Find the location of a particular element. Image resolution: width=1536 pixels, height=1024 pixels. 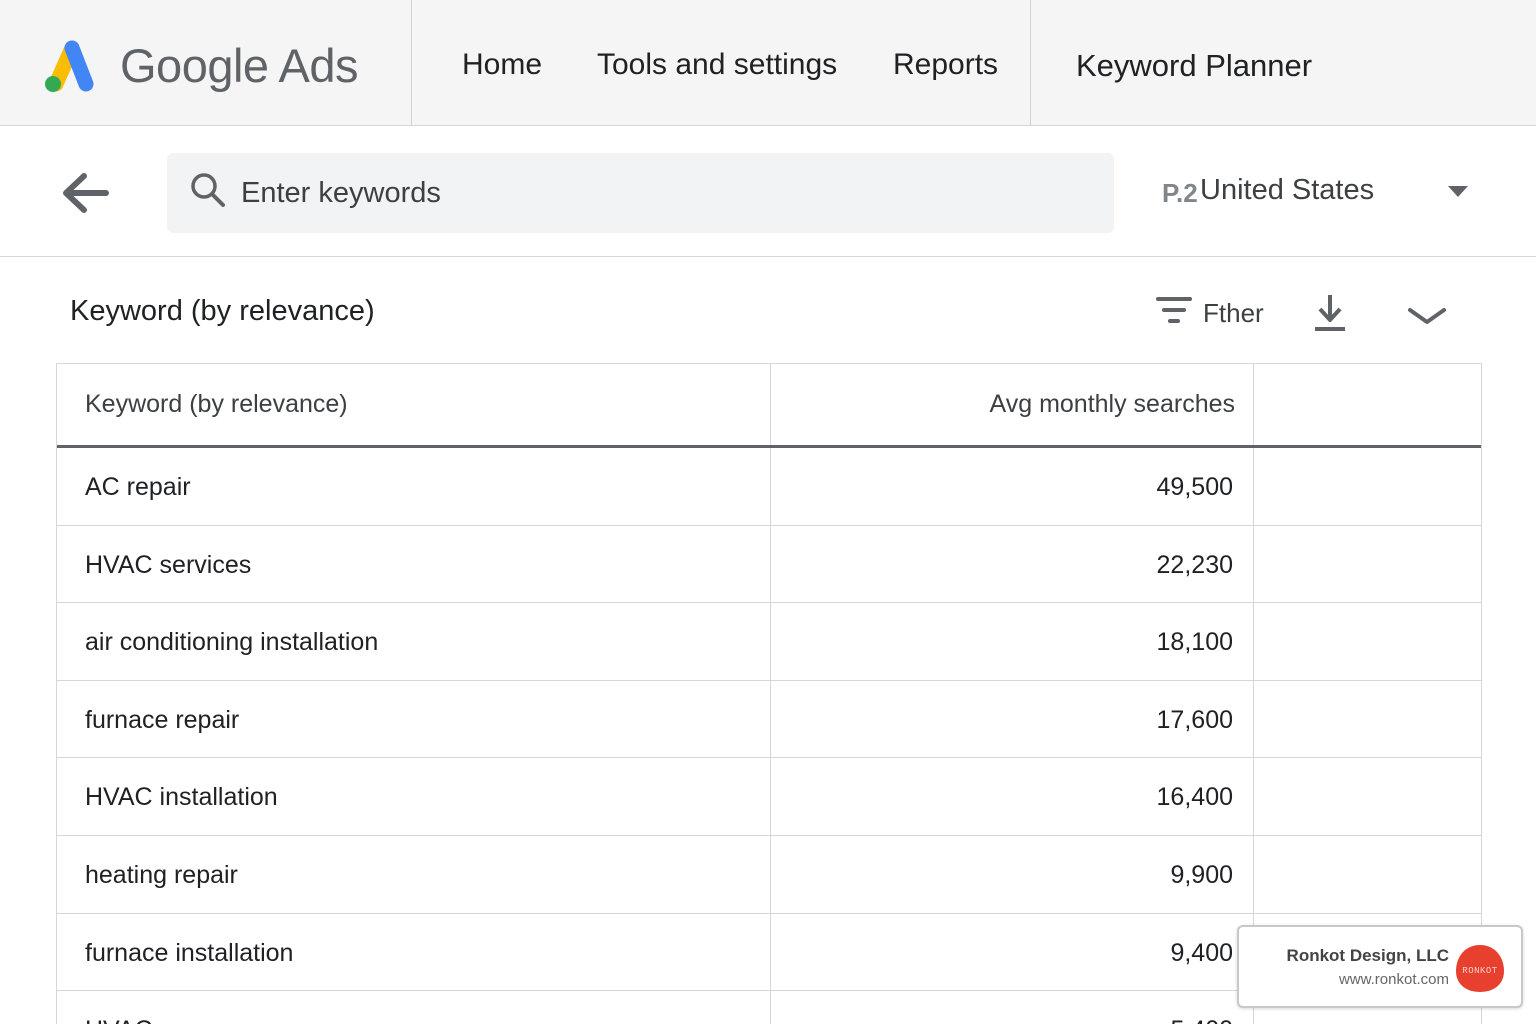

nav-reports: Reports is located at coordinates (946, 64).